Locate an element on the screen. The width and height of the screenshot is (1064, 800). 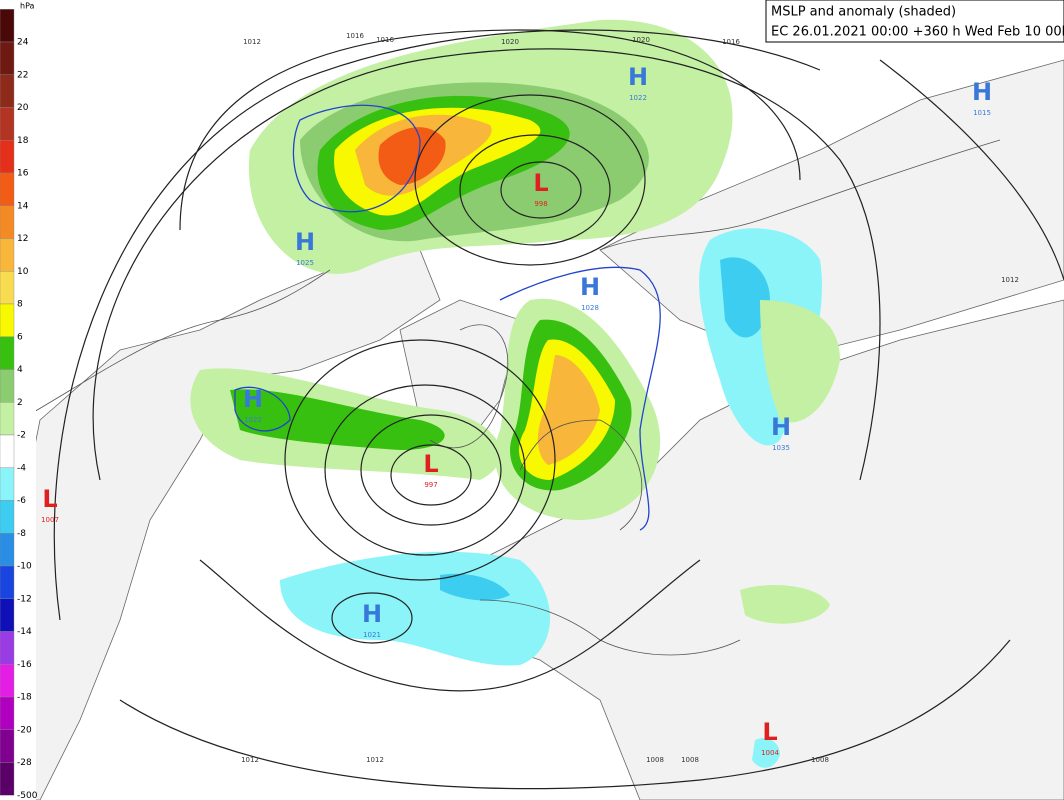
legend-label: 10 is located at coordinates (23, 272).